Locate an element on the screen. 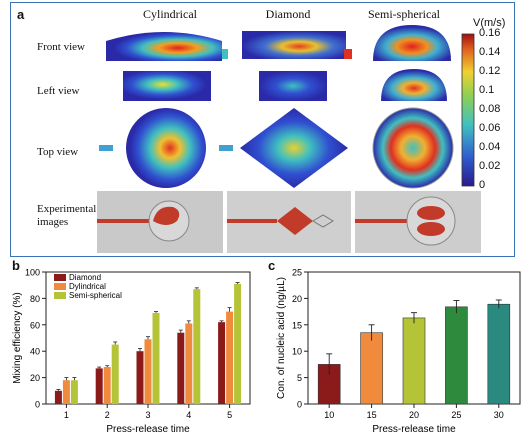  y-tick-label: 5 is located at coordinates (299, 378).